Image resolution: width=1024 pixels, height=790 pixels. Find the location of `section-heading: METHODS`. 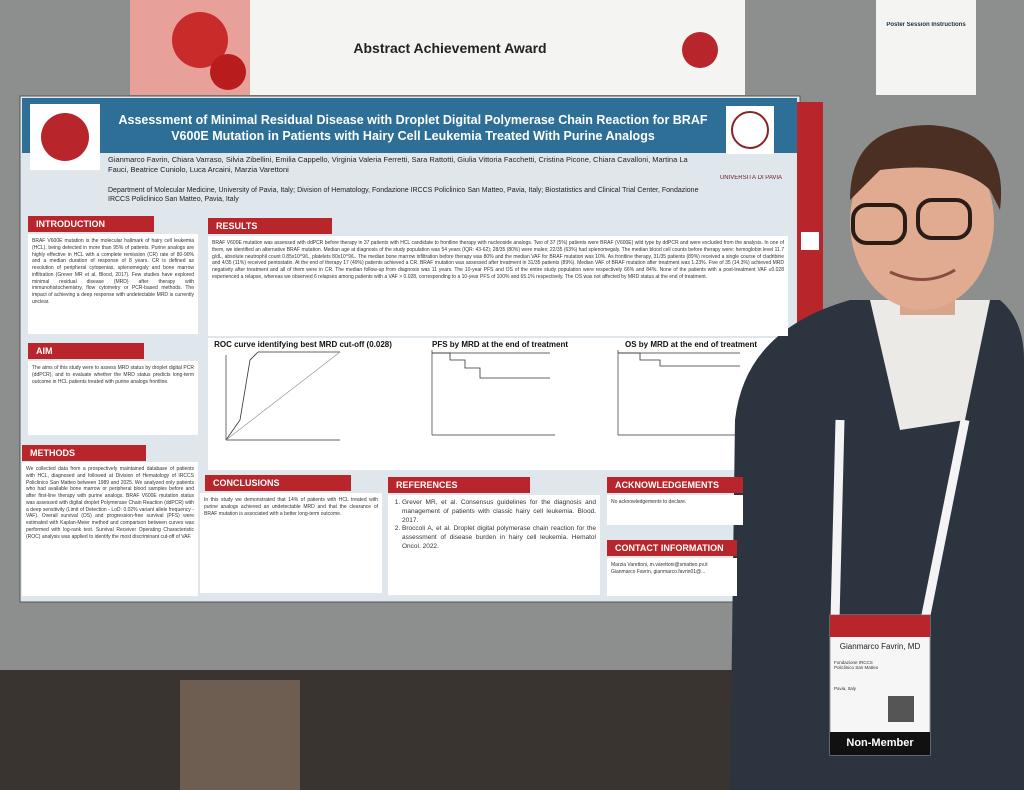

section-heading: METHODS is located at coordinates (84, 453).